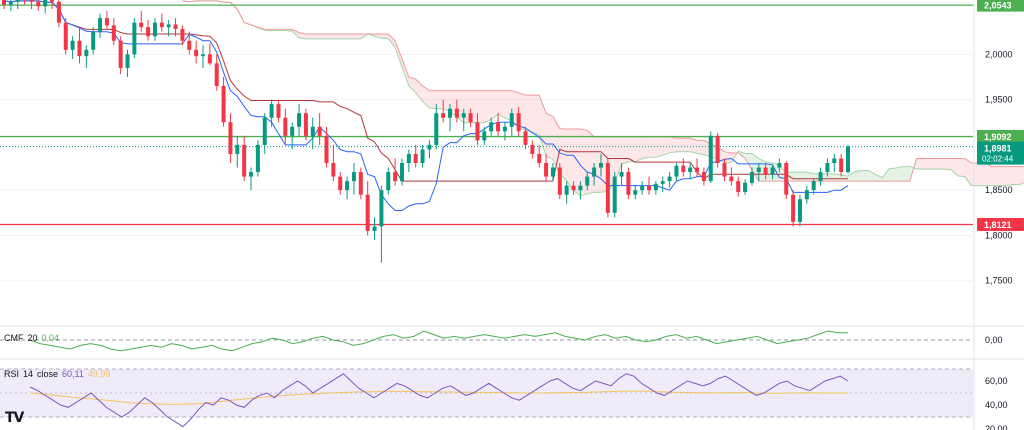 Image resolution: width=1024 pixels, height=430 pixels. What do you see at coordinates (999, 190) in the screenshot?
I see `price-tick-label: 1,8500` at bounding box center [999, 190].